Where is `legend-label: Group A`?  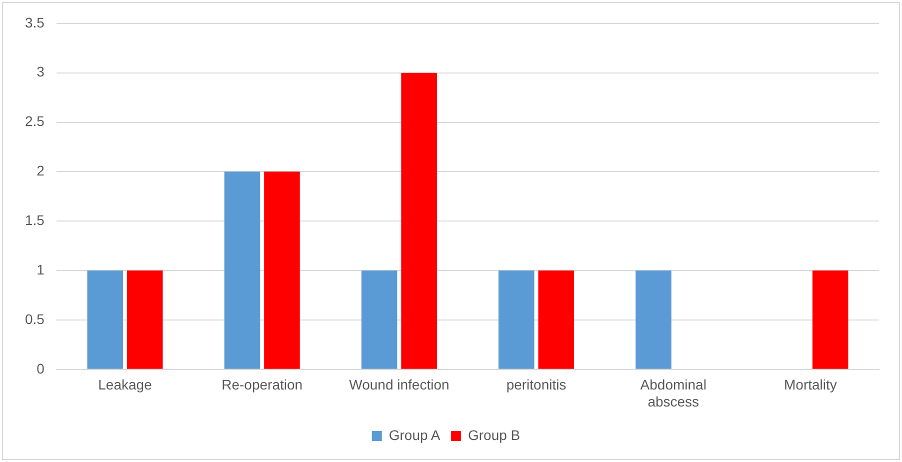 legend-label: Group A is located at coordinates (414, 434).